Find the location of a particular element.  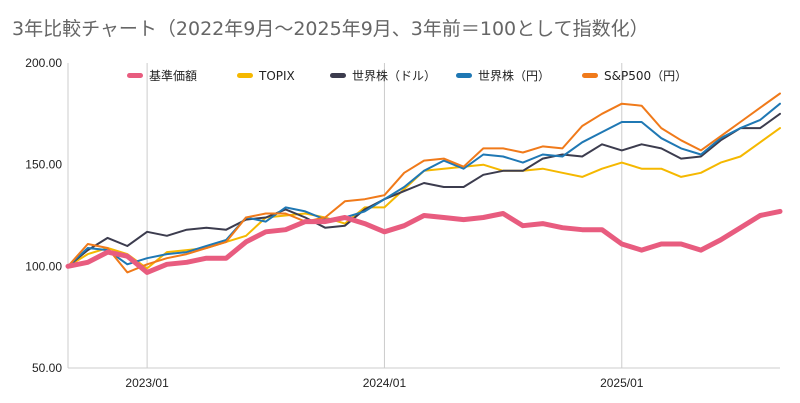

legend-label: 世界株（ドル） is located at coordinates (394, 75).